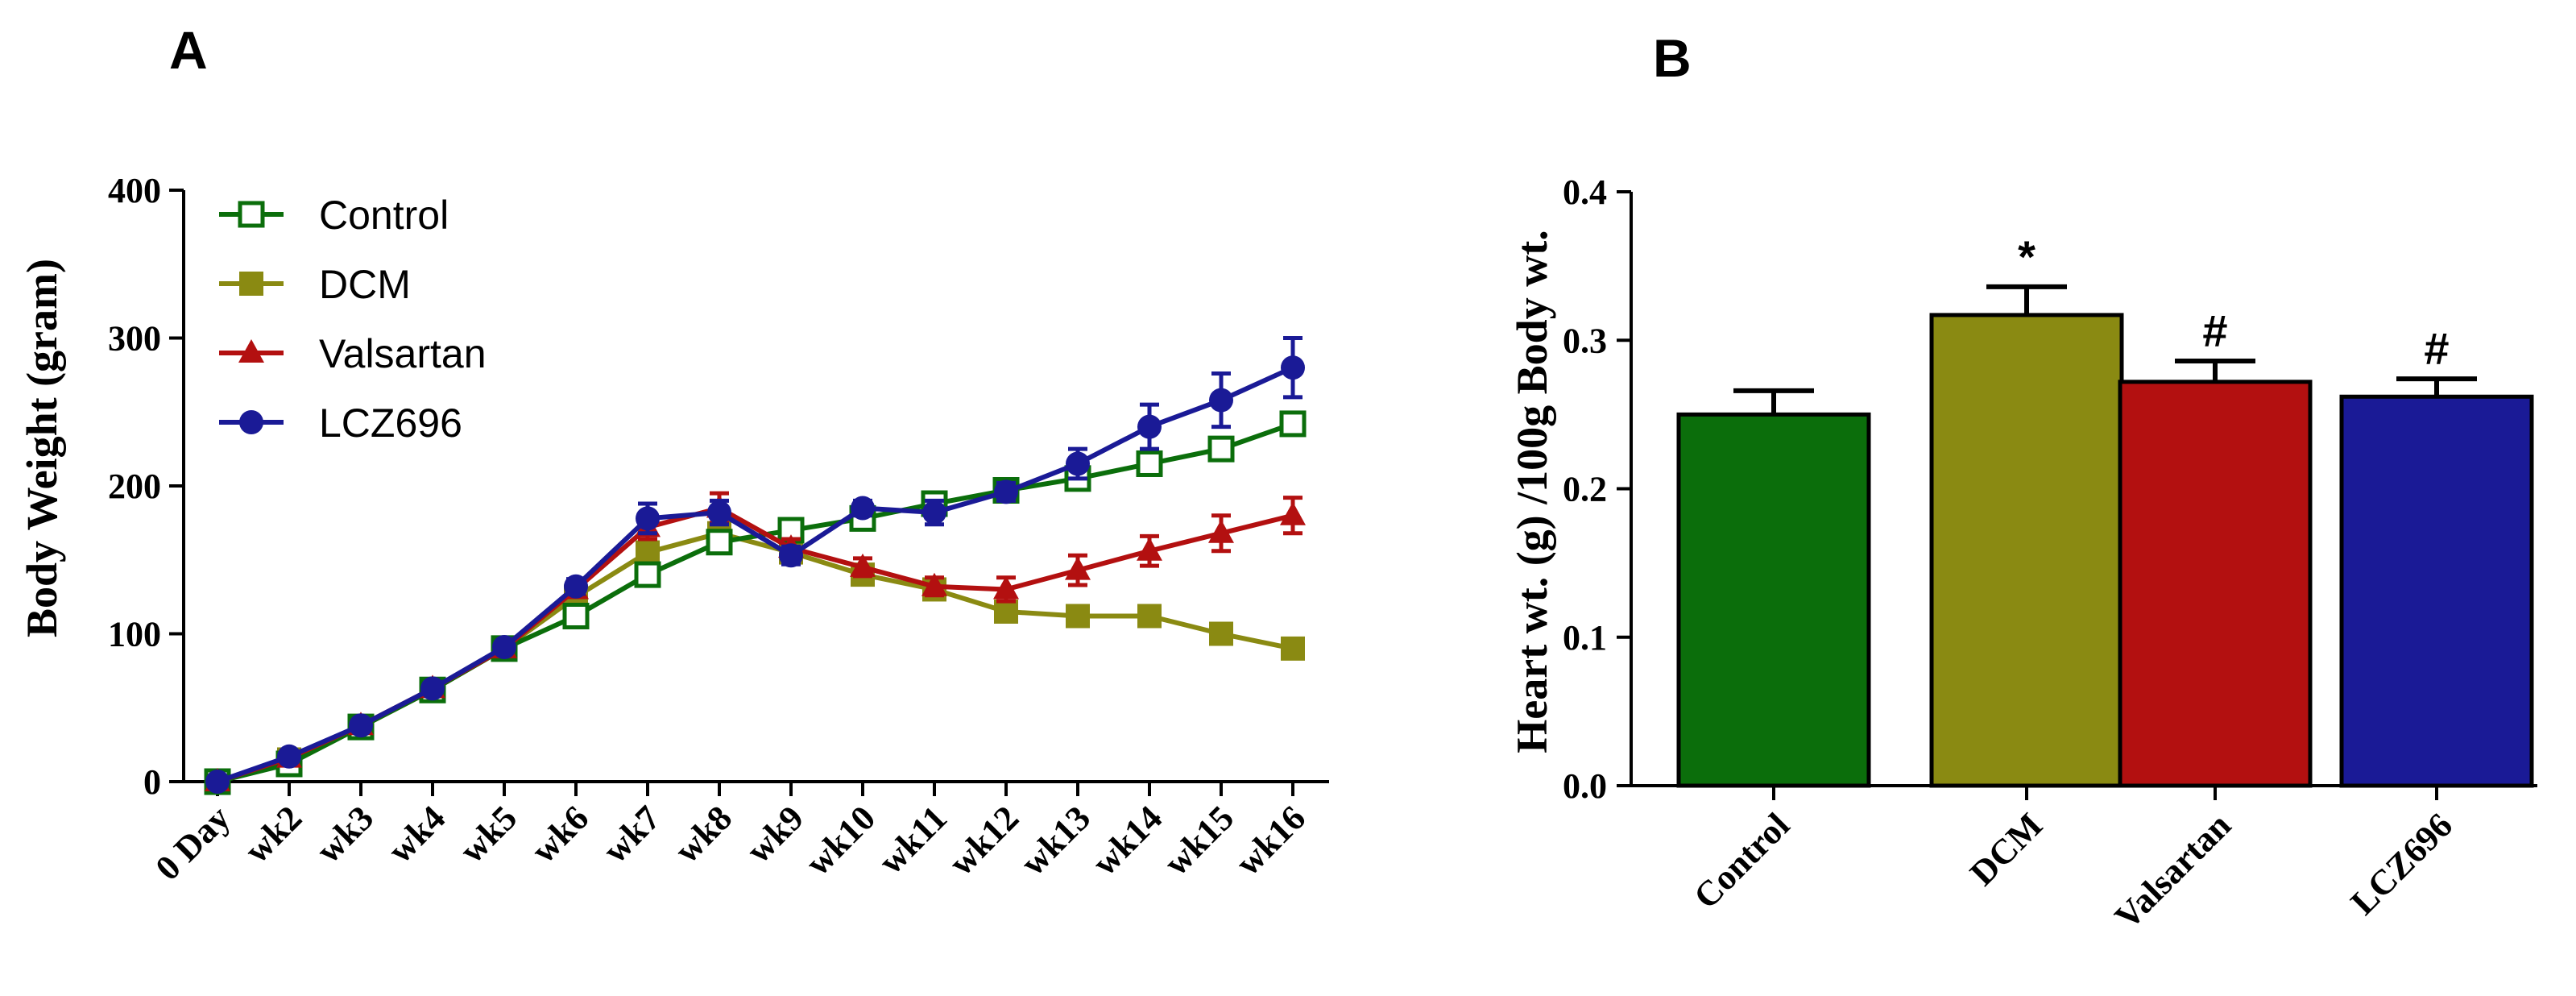 The width and height of the screenshot is (2576, 996). Describe the element at coordinates (416, 834) in the screenshot. I see `panel-a-x-tick-label: wk4` at that location.